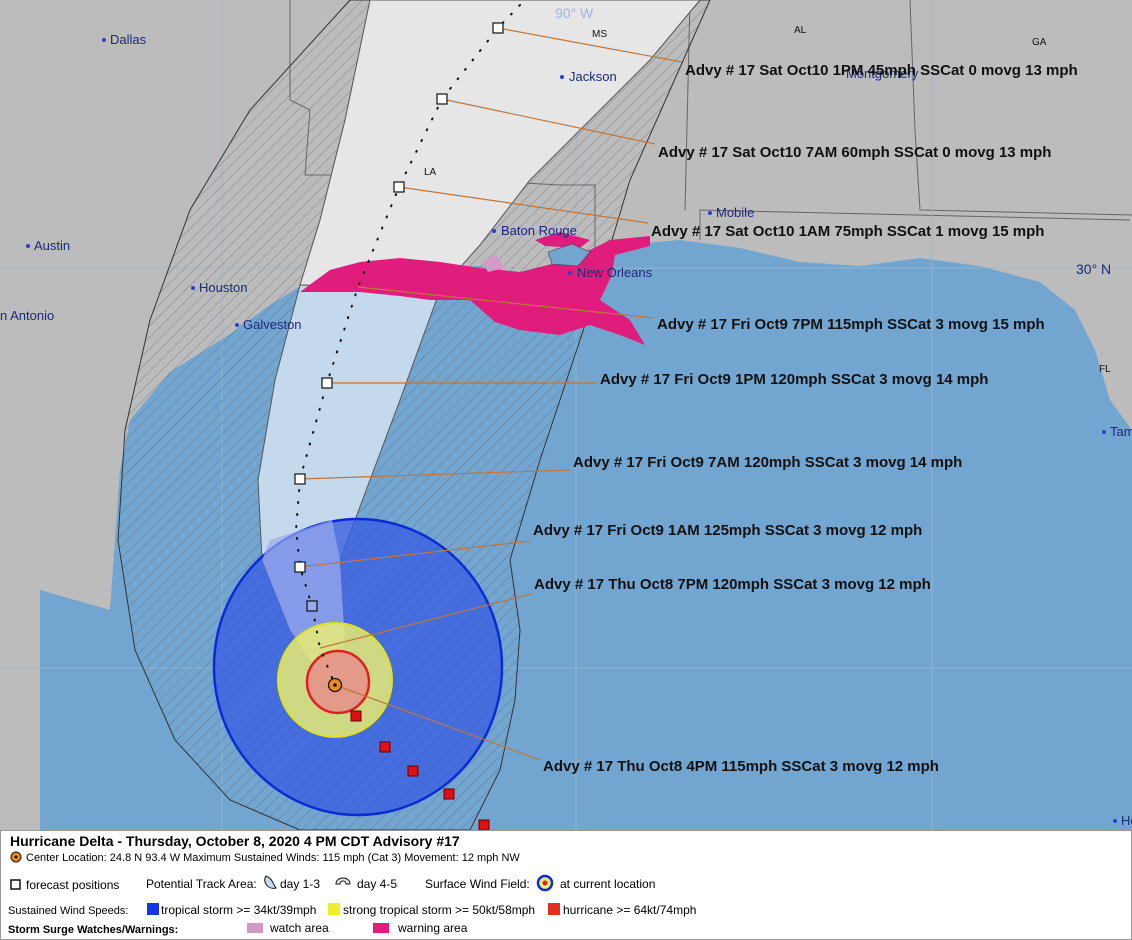 The image size is (1132, 940). I want to click on track-dots, so click(407, 345).